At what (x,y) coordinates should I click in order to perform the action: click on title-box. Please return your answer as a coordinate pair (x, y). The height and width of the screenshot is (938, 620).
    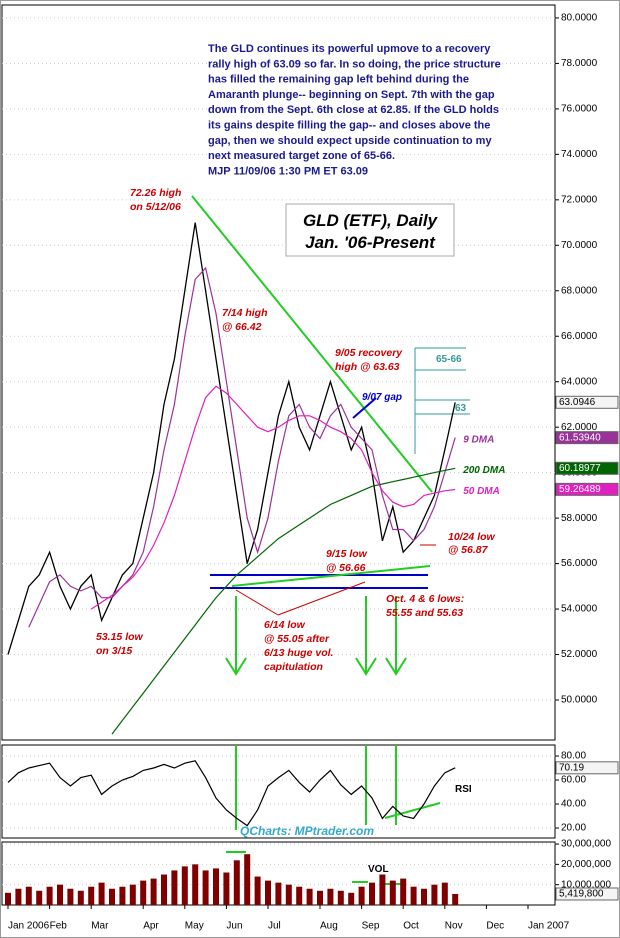
    Looking at the image, I should click on (370, 230).